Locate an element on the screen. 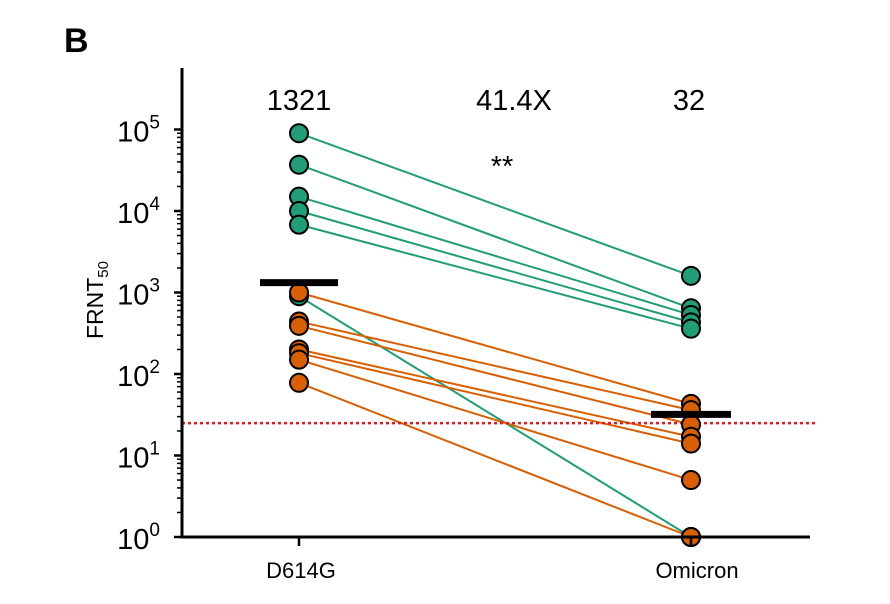  y-tick-label-4: 10⁴ is located at coordinates (138, 212).